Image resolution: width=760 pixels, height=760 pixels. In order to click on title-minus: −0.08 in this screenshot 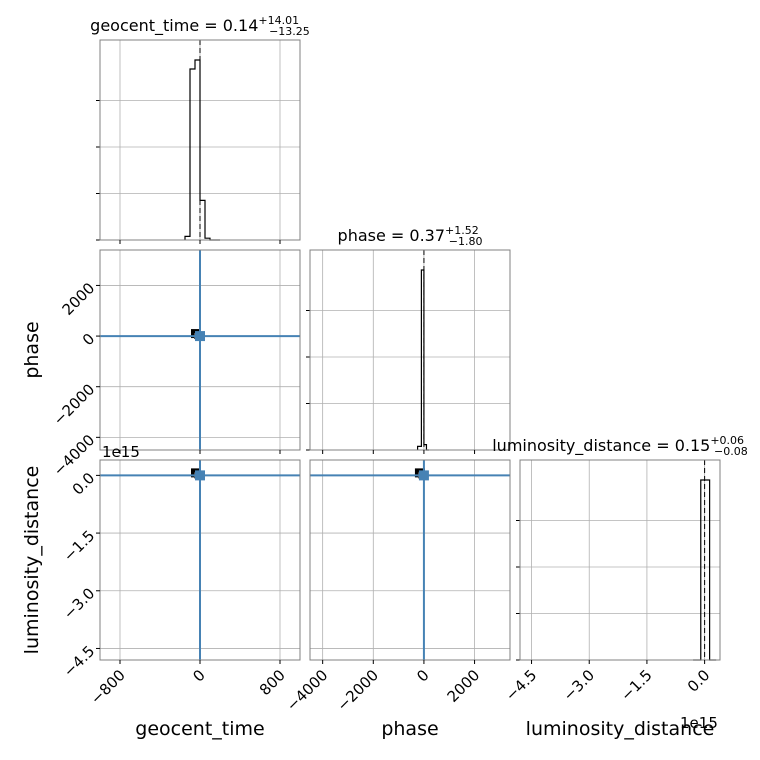, I will do `click(731, 451)`.